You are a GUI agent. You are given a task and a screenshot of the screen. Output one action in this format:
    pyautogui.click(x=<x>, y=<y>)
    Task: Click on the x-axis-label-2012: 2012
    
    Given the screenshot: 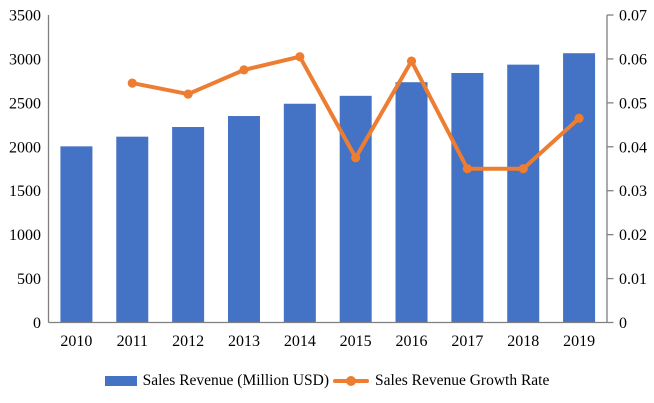 What is the action you would take?
    pyautogui.click(x=188, y=341)
    